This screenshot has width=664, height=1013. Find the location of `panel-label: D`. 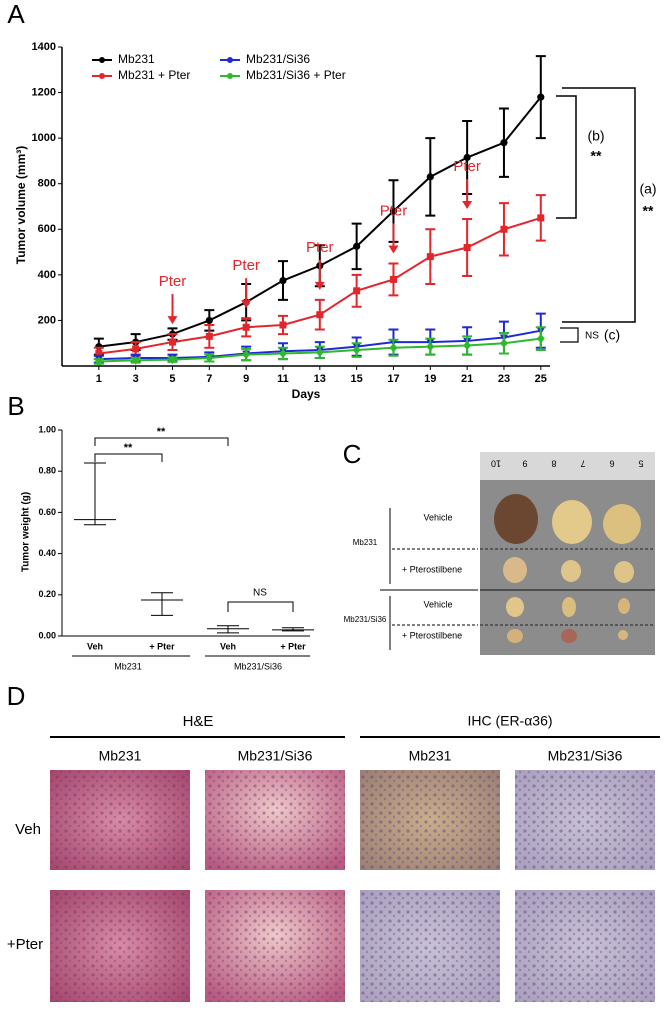

panel-label: D is located at coordinates (16, 696).